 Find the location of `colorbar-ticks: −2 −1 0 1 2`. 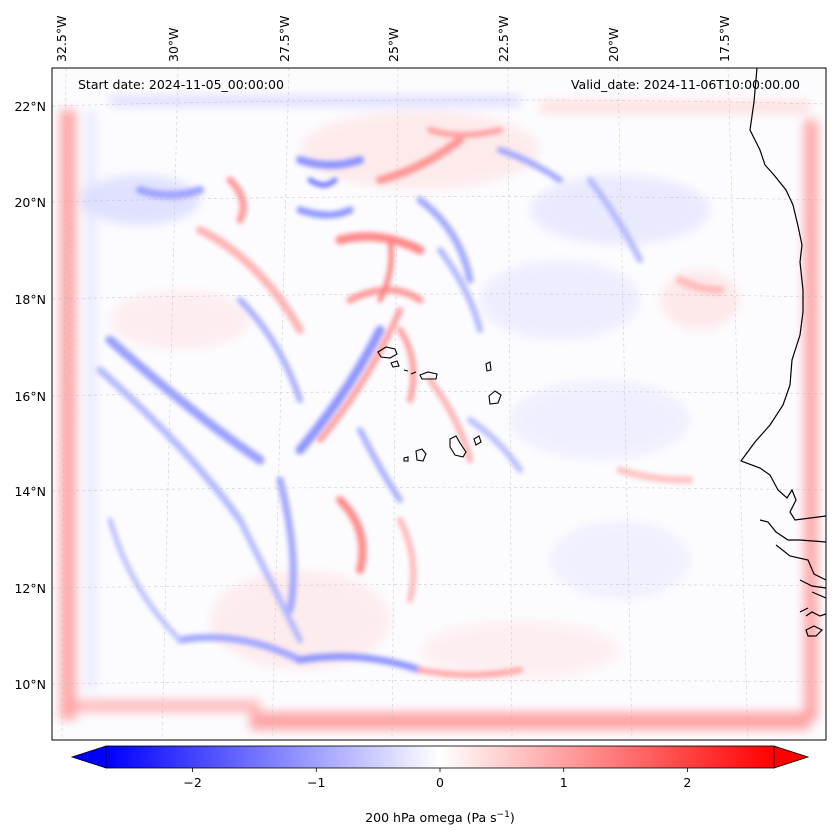

colorbar-ticks: −2 −1 0 1 2 is located at coordinates (437, 779).